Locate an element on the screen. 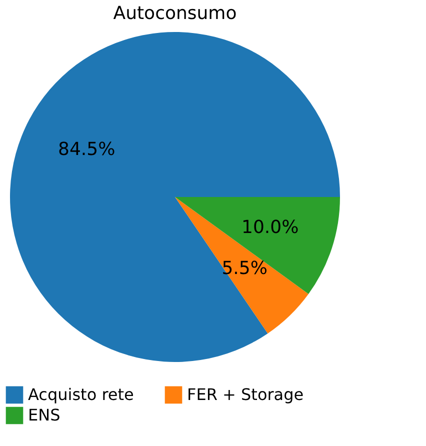 The width and height of the screenshot is (426, 446). legend-label: FER + Storage is located at coordinates (245, 394).